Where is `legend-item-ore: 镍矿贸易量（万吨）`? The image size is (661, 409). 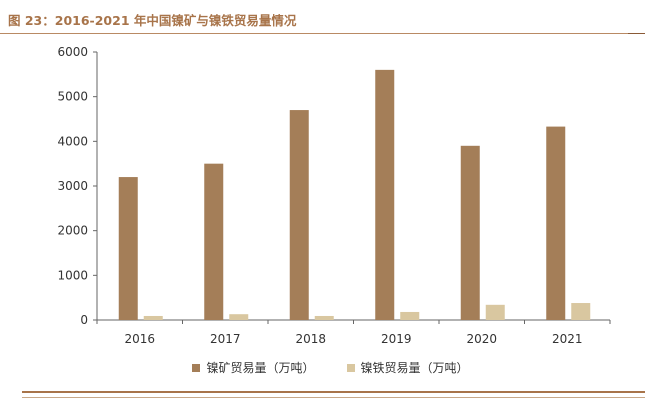 legend-item-ore: 镍矿贸易量（万吨） is located at coordinates (253, 367).